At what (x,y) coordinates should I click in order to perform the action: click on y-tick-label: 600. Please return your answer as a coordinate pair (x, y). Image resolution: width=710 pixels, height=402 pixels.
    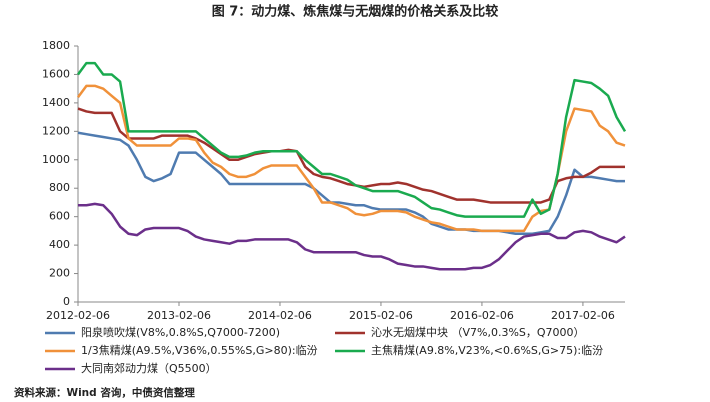
    Looking at the image, I should click on (59, 216).